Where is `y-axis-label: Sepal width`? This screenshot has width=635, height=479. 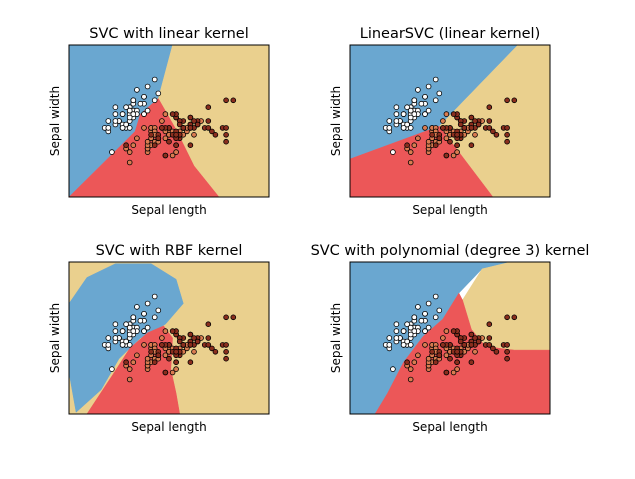 y-axis-label: Sepal width is located at coordinates (55, 338).